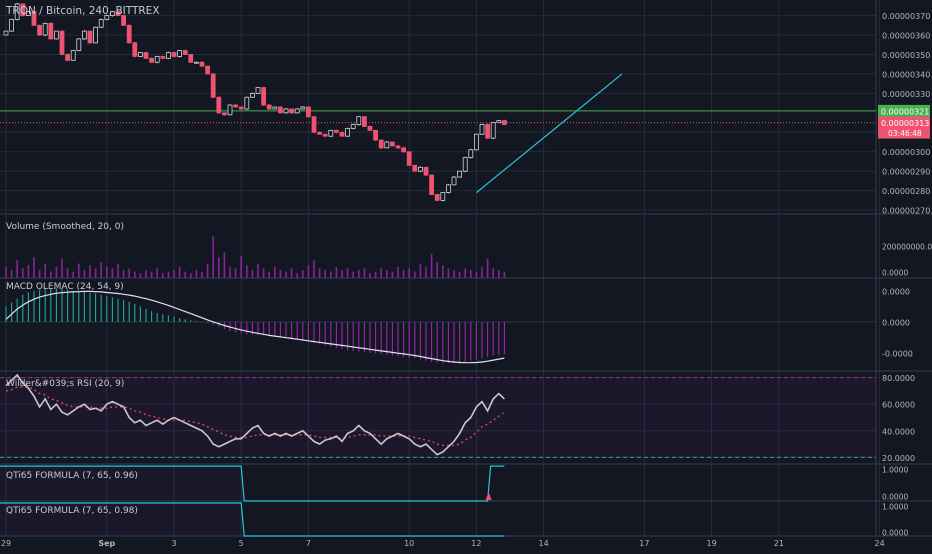  What do you see at coordinates (896, 322) in the screenshot?
I see `macd-tick-label: 0.0000` at bounding box center [896, 322].